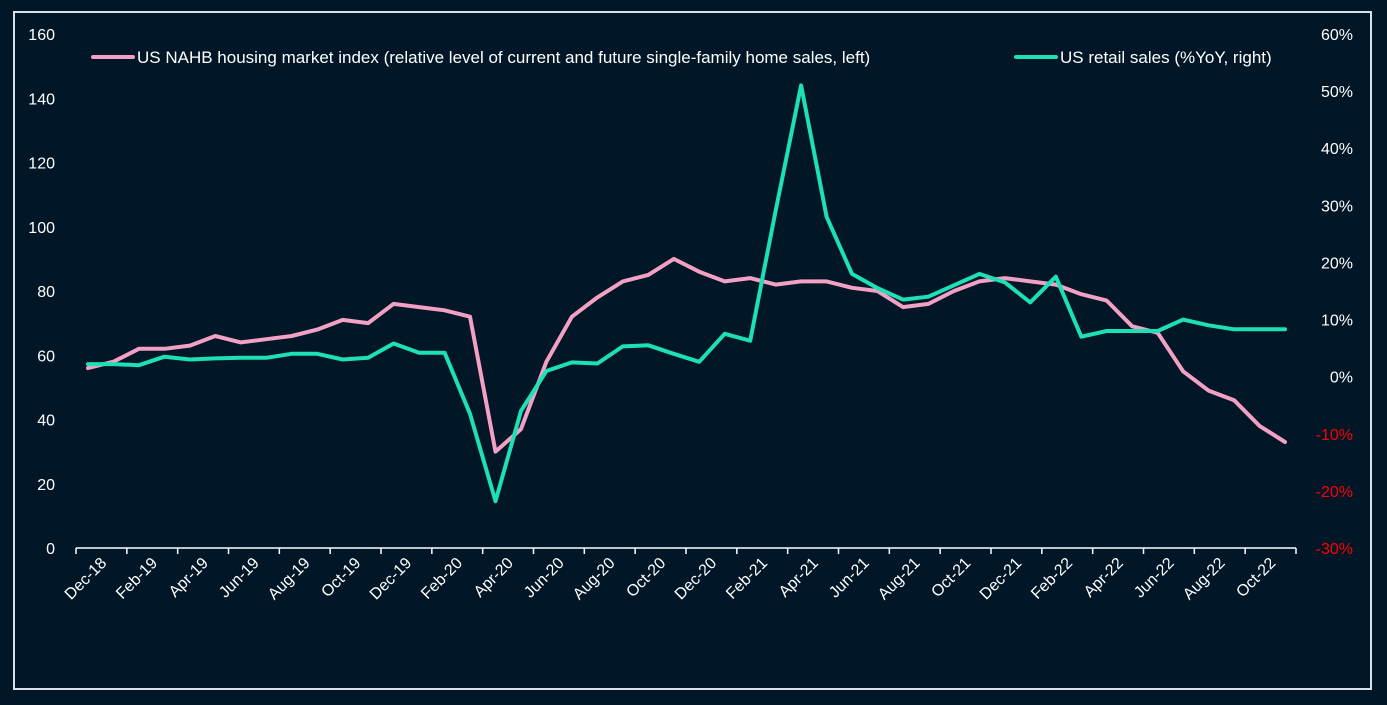  What do you see at coordinates (41, 99) in the screenshot?
I see `left-tick-label: 140` at bounding box center [41, 99].